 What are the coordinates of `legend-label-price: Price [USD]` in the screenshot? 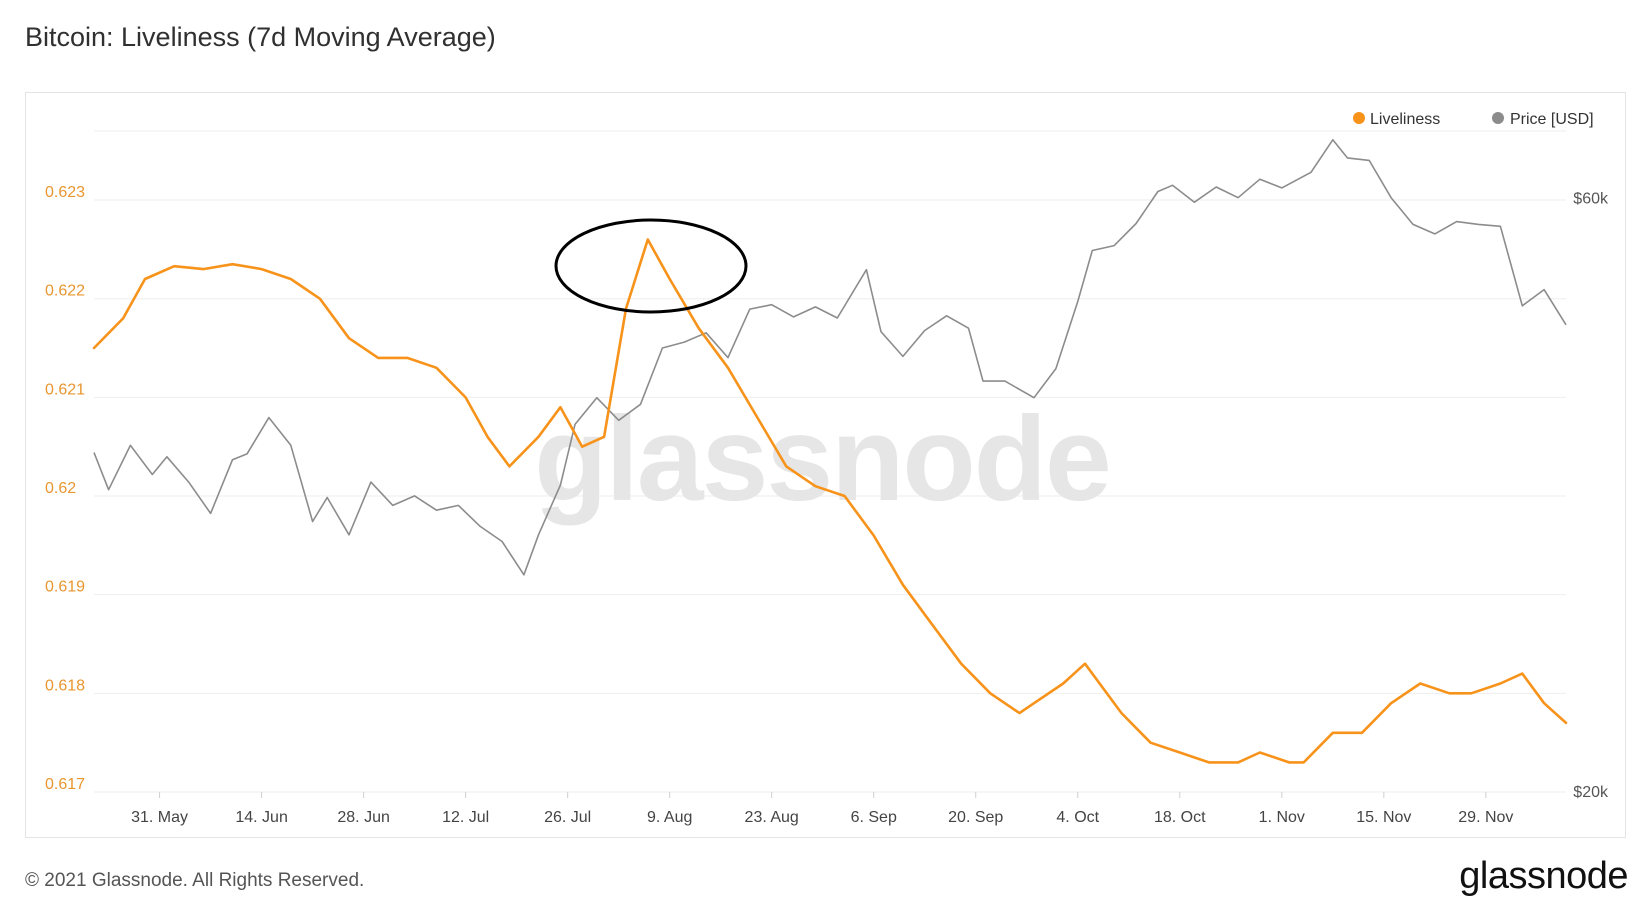 It's located at (1552, 119).